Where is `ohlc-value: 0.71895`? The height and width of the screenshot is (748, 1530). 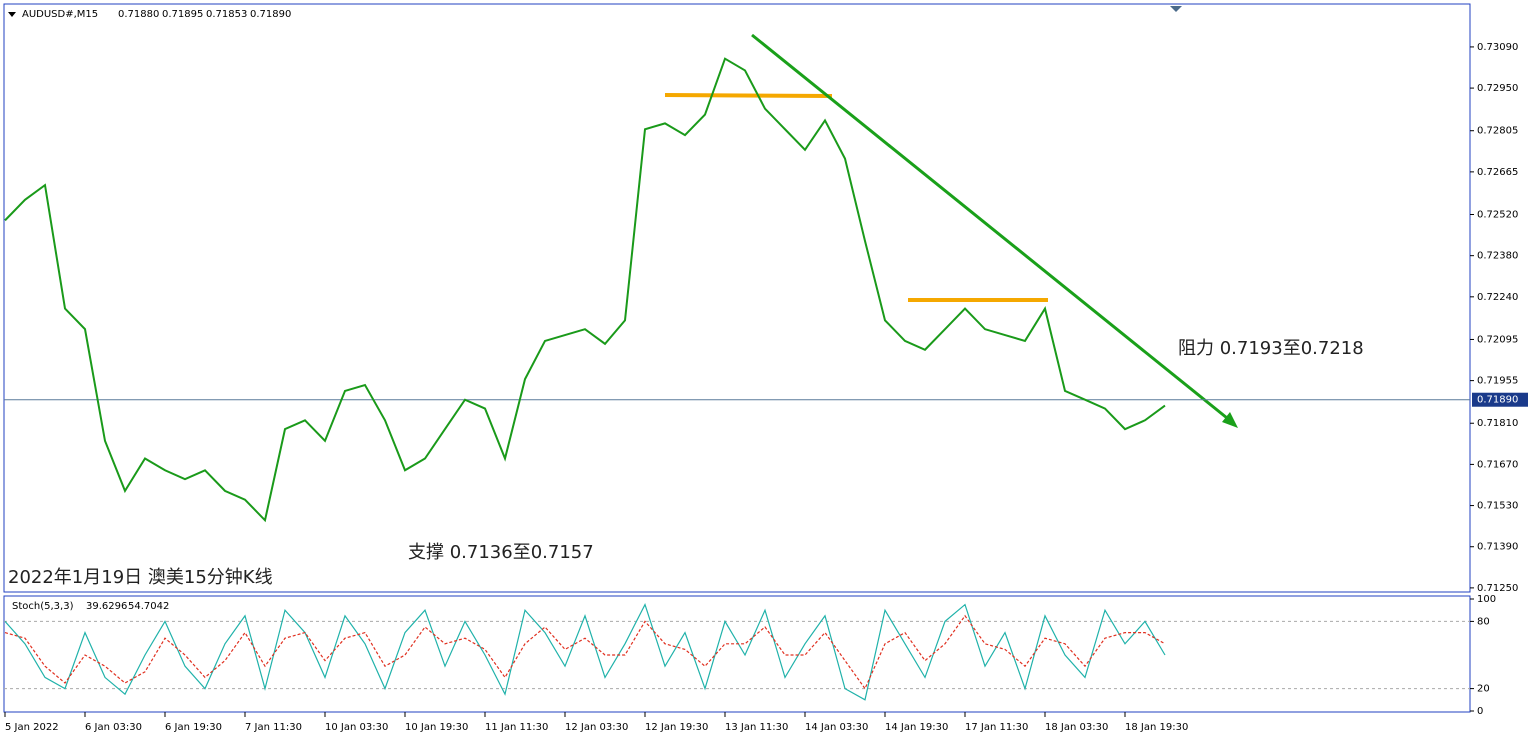 ohlc-value: 0.71895 is located at coordinates (182, 14).